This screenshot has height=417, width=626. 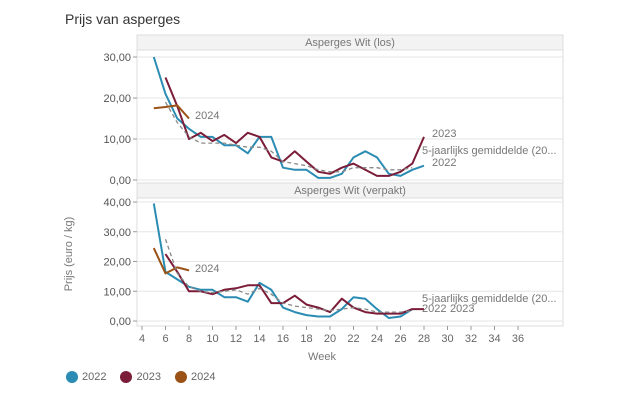 I want to click on legend-label: 2022, so click(x=94, y=377).